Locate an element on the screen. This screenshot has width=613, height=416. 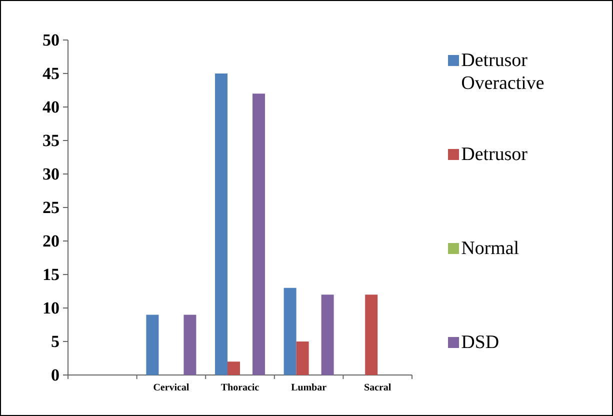
y-tick-label: 15 is located at coordinates (51, 274).